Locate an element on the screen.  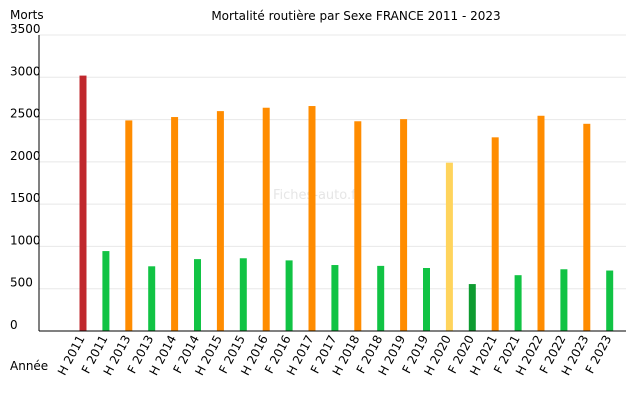
y-tick-label: 1500 is located at coordinates (25, 198).